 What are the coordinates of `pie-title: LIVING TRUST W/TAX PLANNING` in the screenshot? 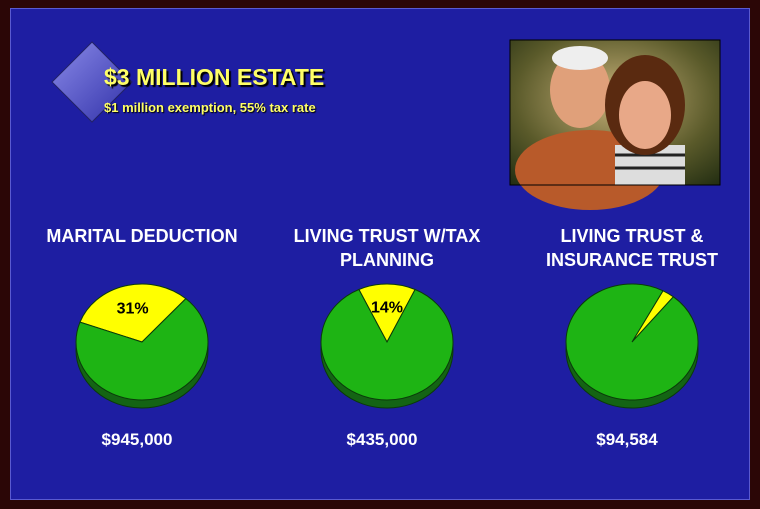 It's located at (387, 248).